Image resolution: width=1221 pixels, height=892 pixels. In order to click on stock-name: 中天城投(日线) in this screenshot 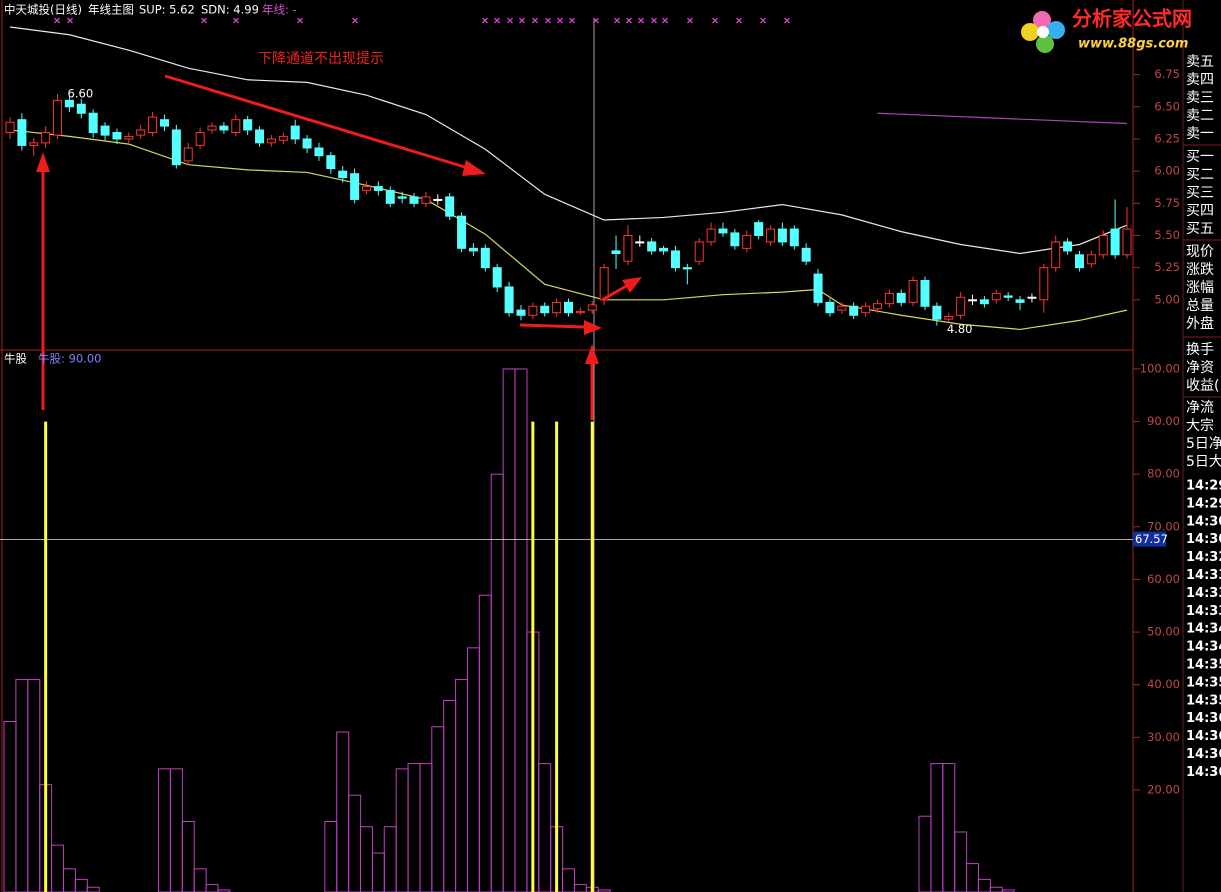, I will do `click(43, 10)`.